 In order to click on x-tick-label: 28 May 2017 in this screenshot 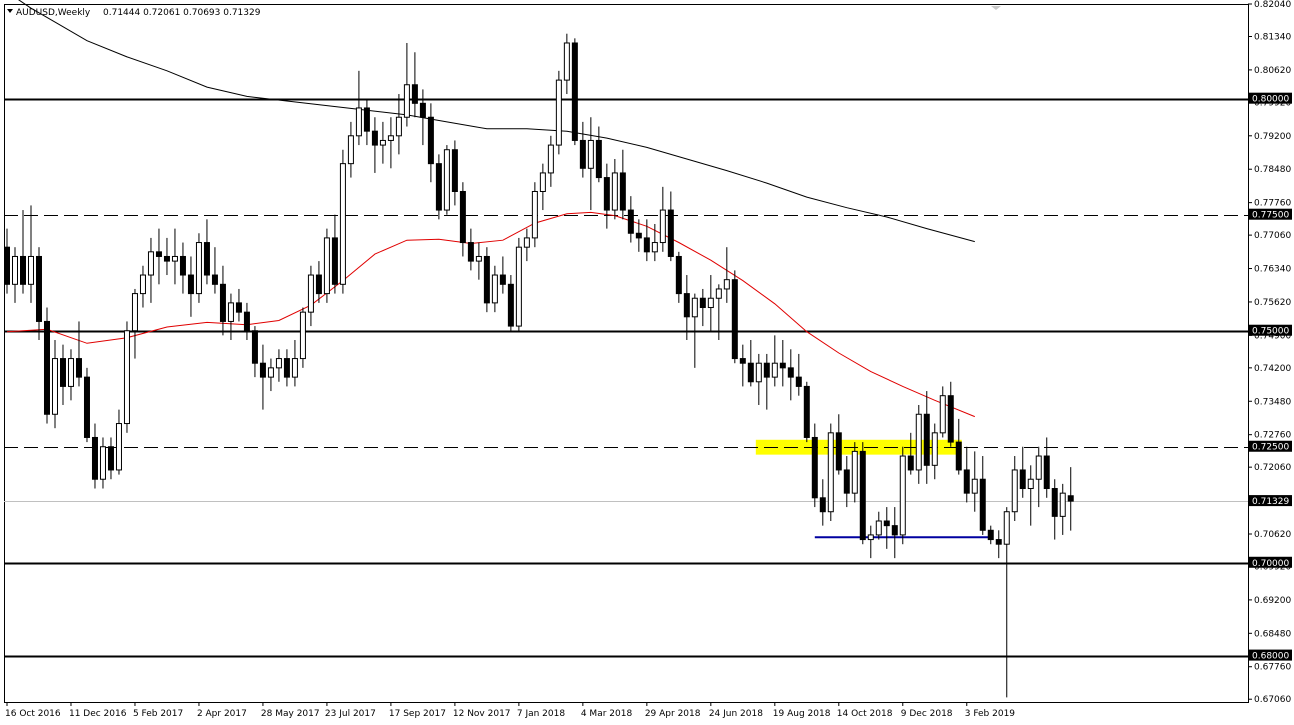, I will do `click(290, 714)`.